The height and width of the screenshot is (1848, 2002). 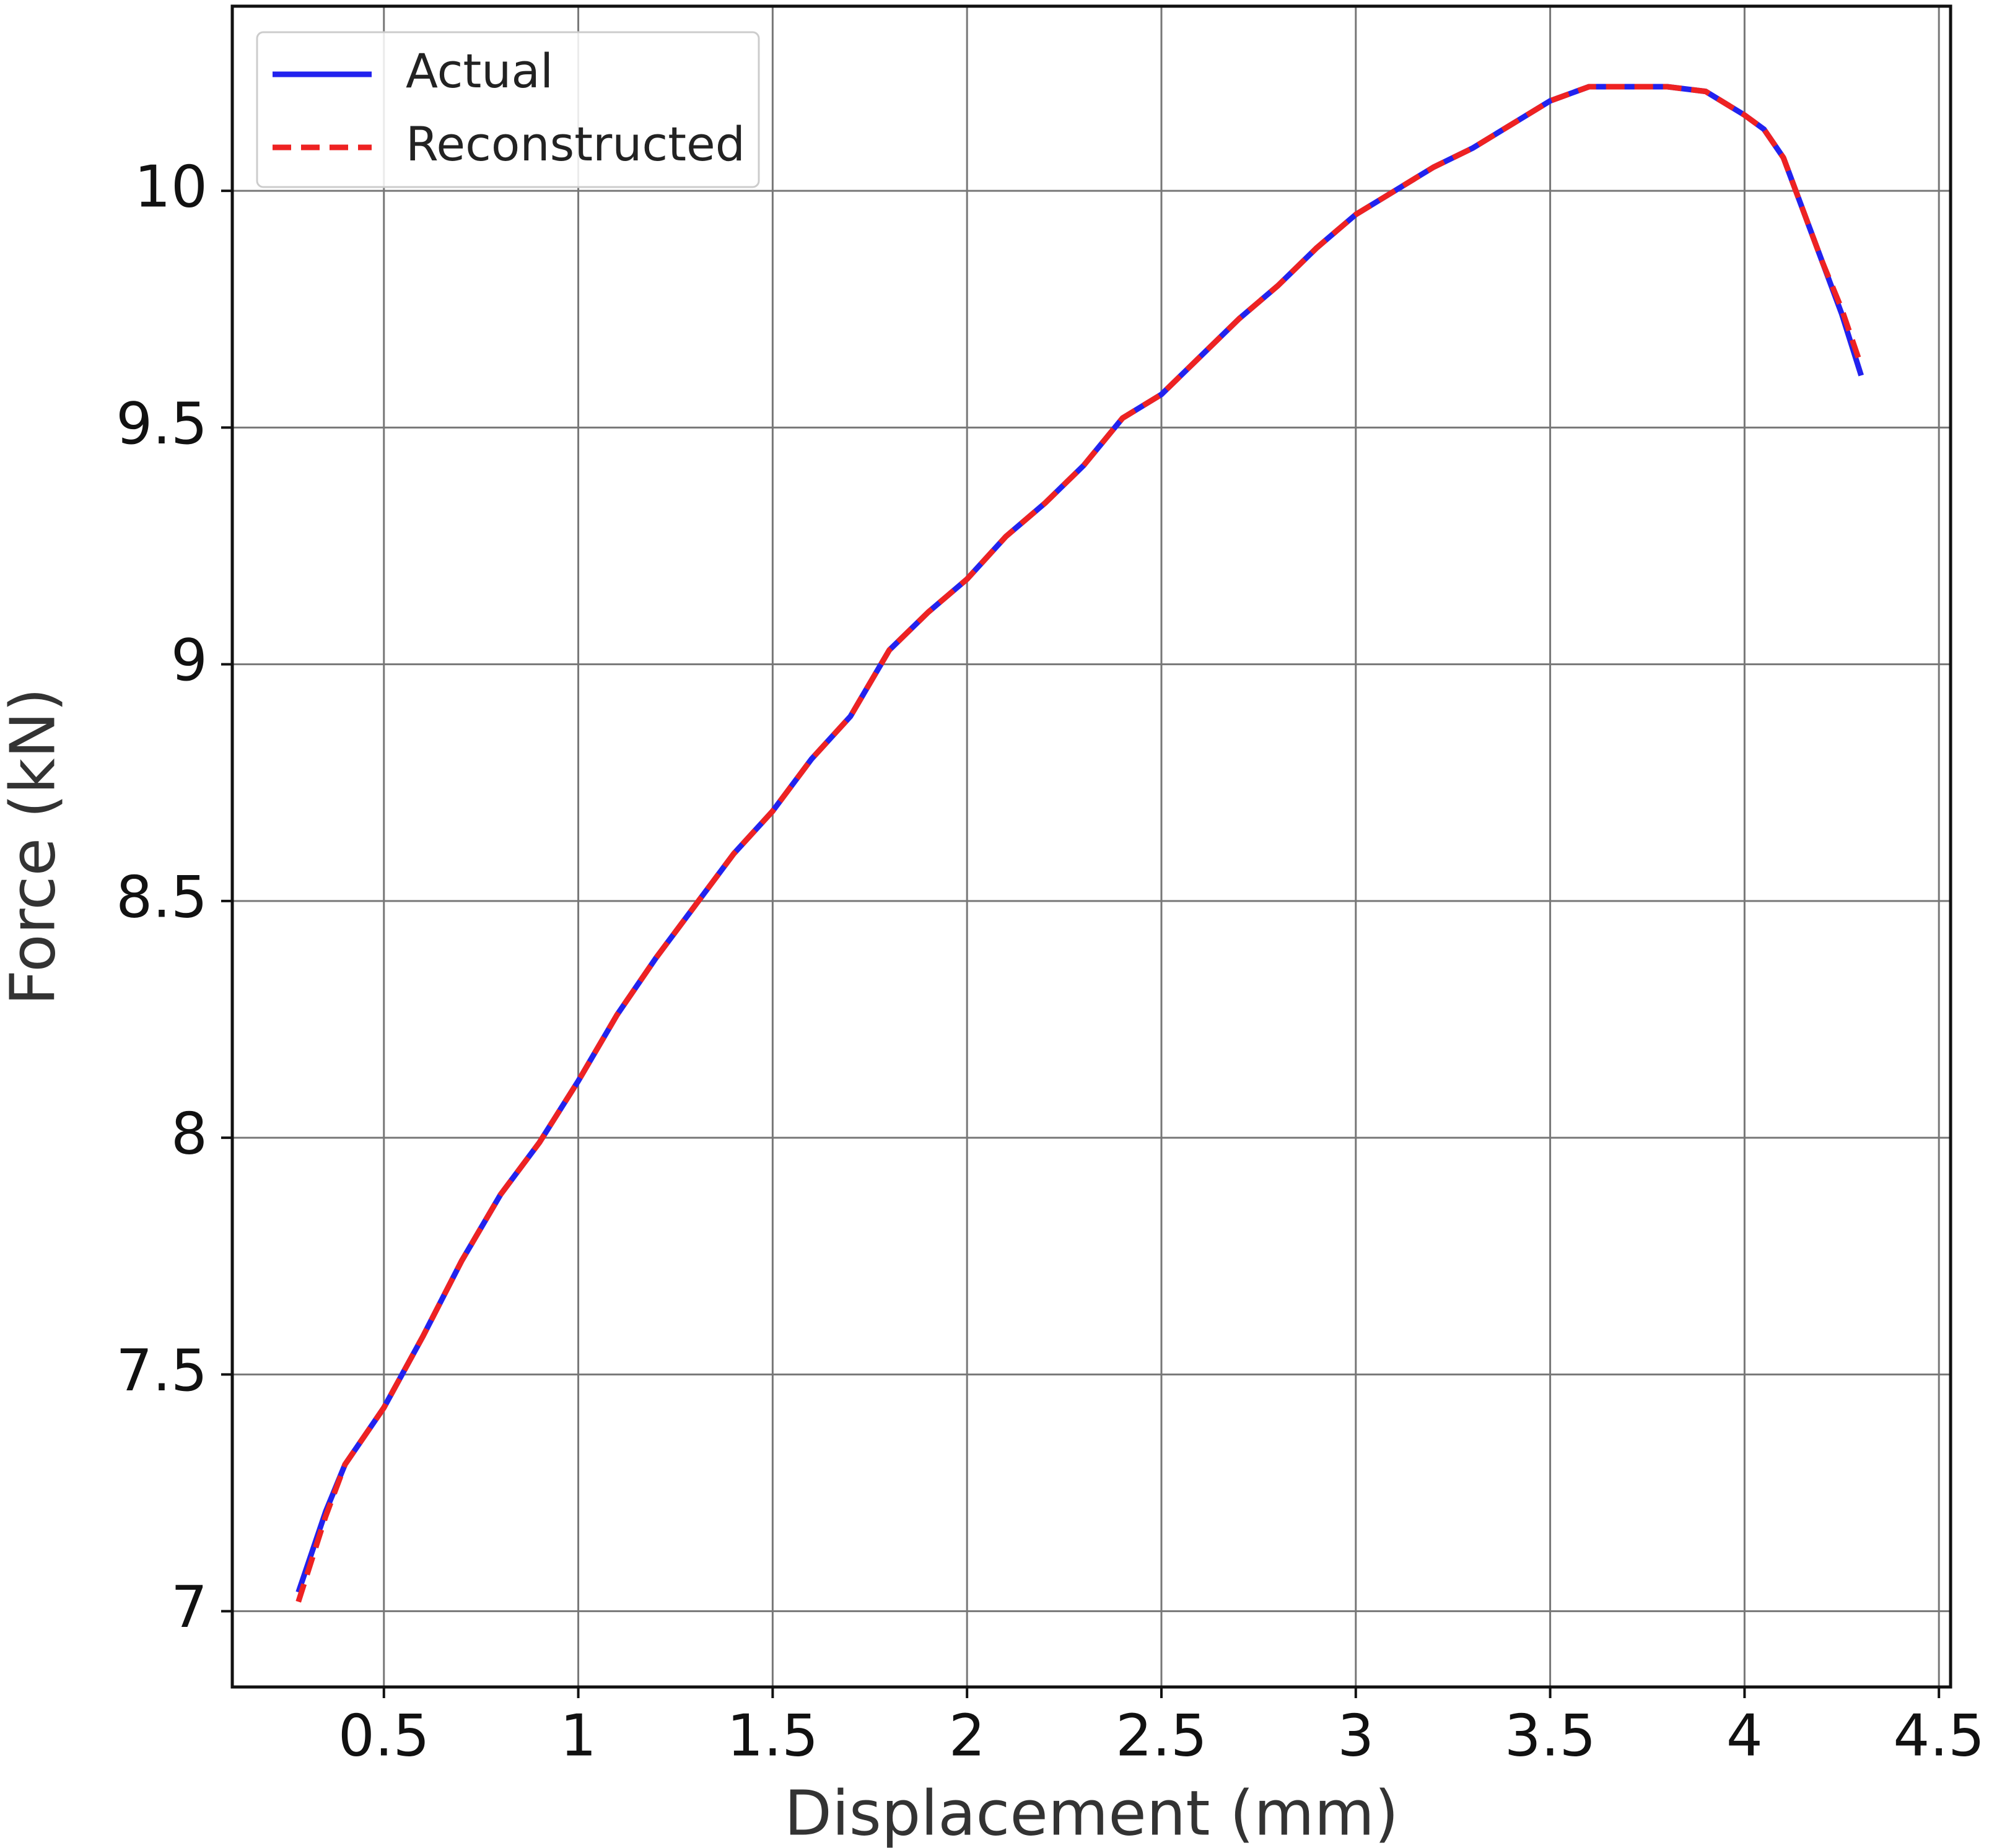 I want to click on legend-label: Reconstructed, so click(x=576, y=144).